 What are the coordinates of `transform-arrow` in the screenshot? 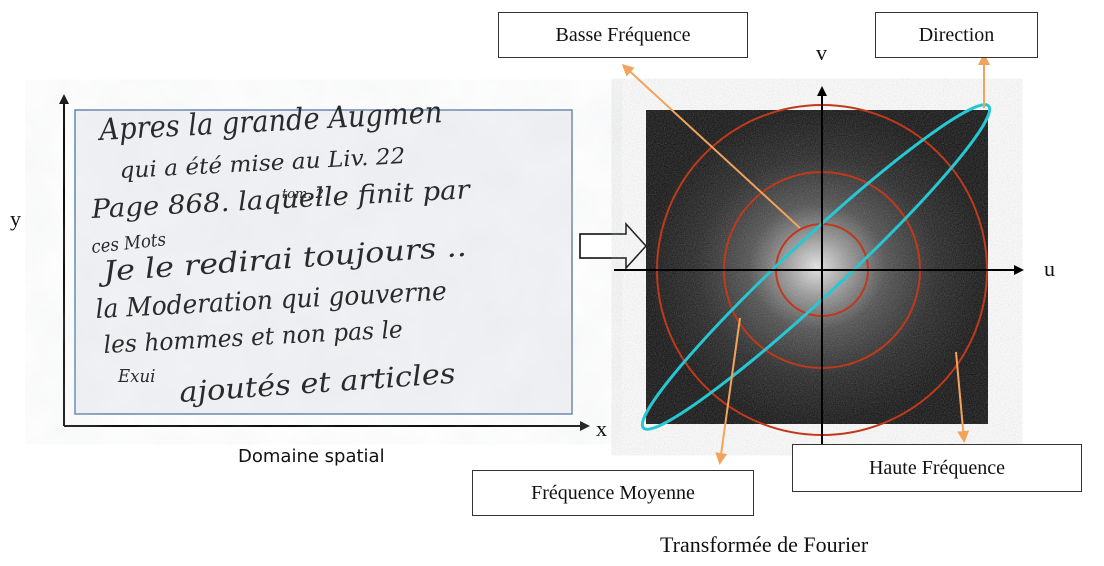 It's located at (613, 246).